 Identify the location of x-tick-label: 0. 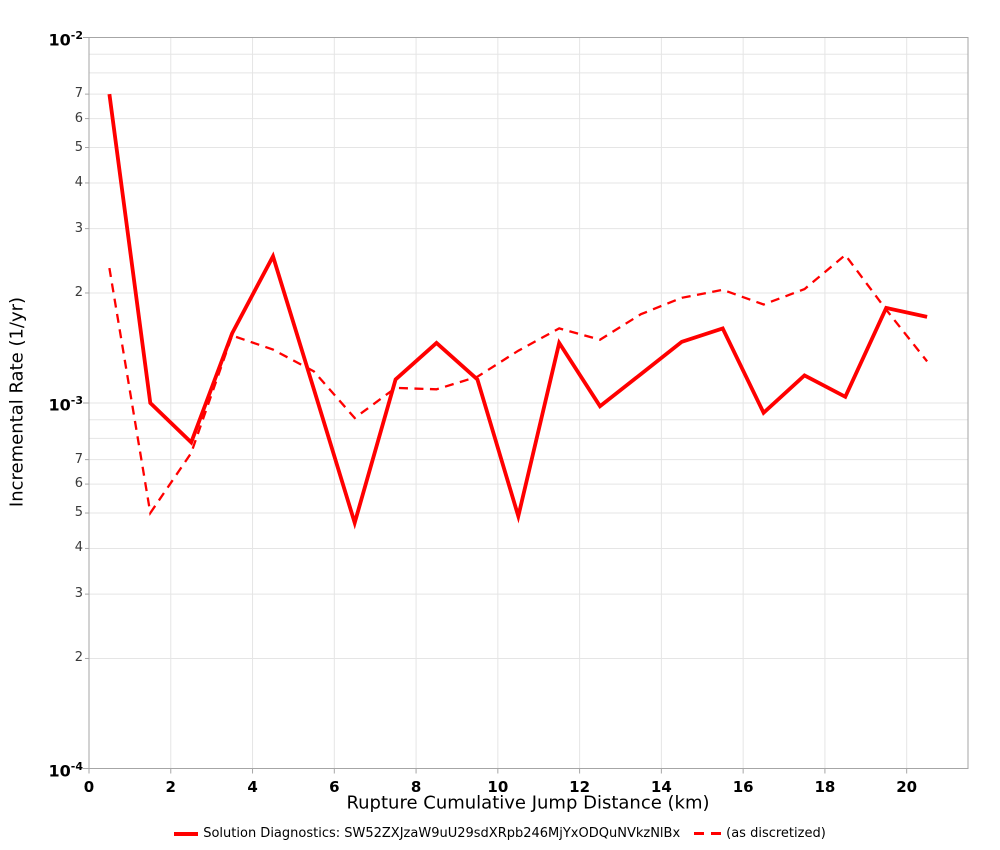
(89, 787).